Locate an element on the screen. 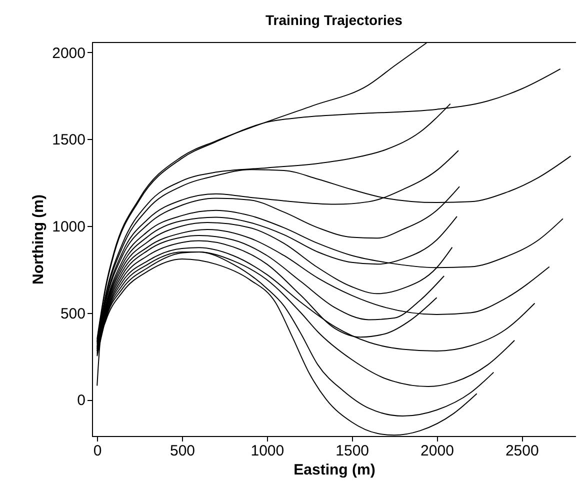  y-tick-label: 0 is located at coordinates (81, 401).